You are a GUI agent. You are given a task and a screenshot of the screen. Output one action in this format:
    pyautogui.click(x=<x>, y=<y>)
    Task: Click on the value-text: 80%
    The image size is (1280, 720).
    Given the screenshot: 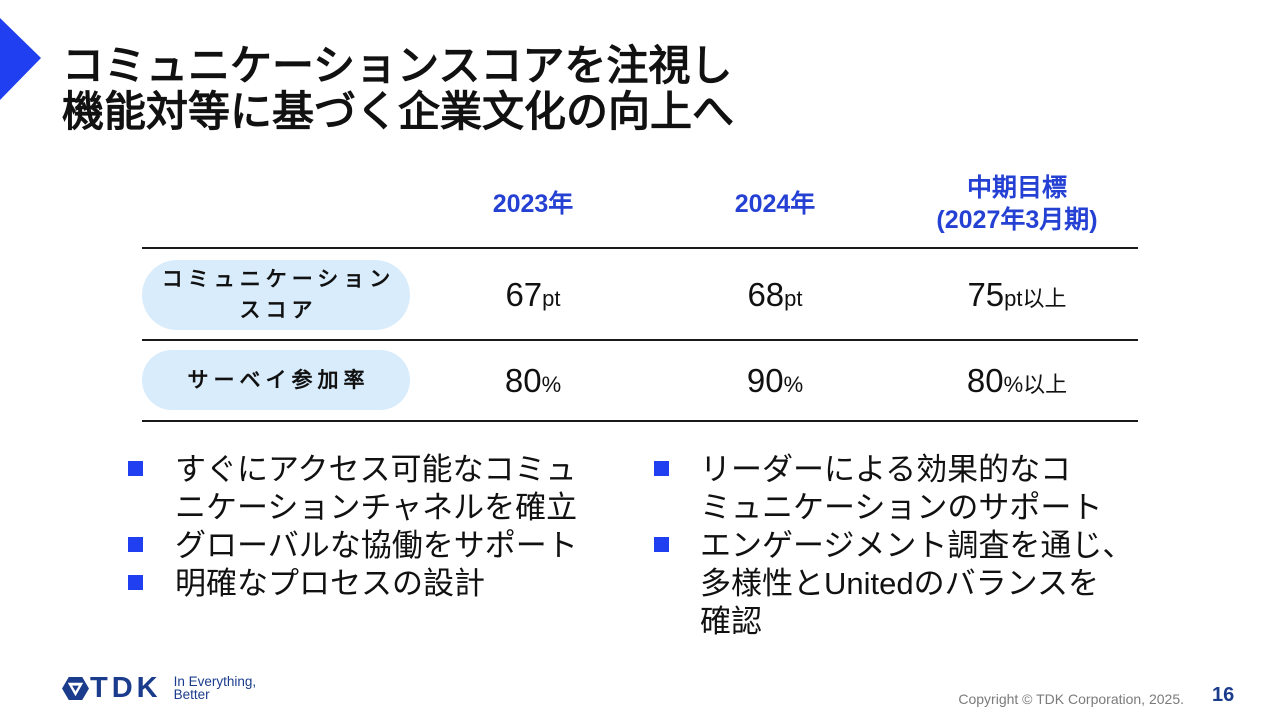 What is the action you would take?
    pyautogui.click(x=533, y=380)
    